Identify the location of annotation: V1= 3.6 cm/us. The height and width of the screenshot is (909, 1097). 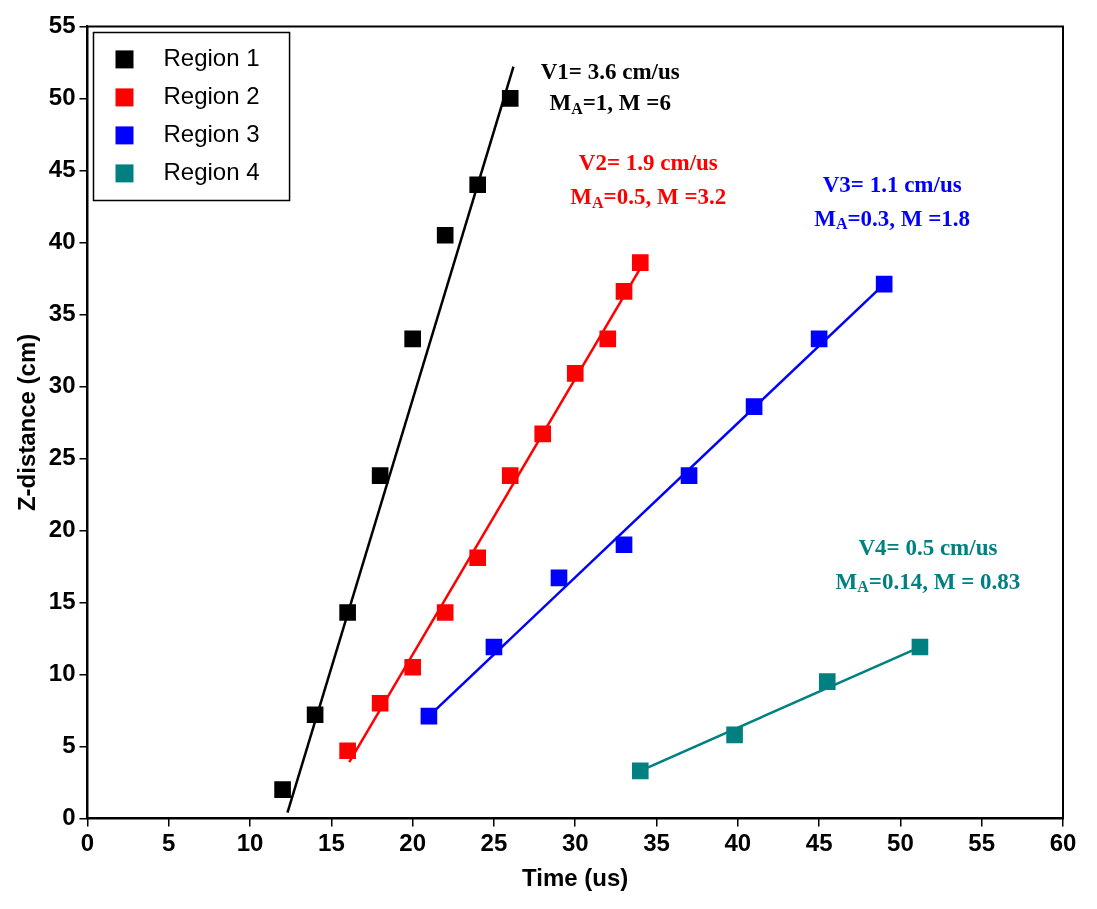
(610, 72).